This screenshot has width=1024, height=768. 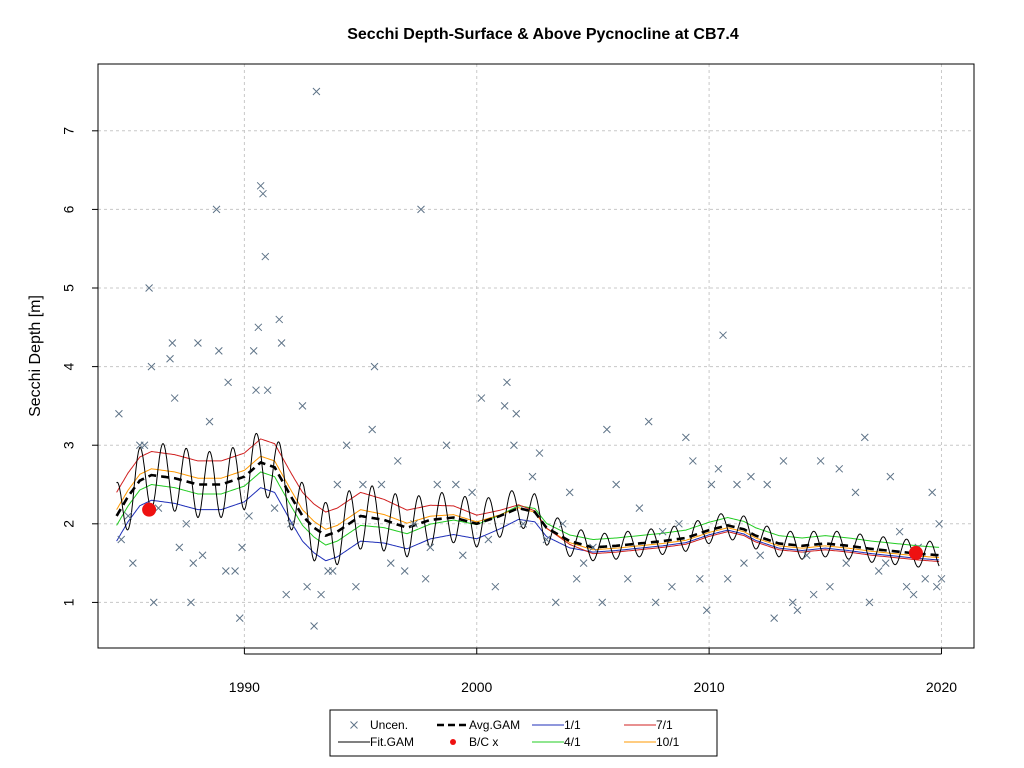 I want to click on legend-label: Avg.GAM, so click(x=494, y=725).